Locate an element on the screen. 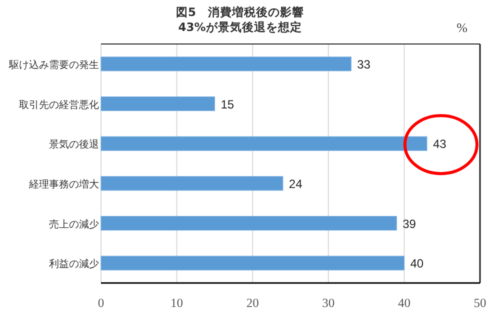 Image resolution: width=500 pixels, height=324 pixels. y-tick-label: 利益の減少 is located at coordinates (74, 264).